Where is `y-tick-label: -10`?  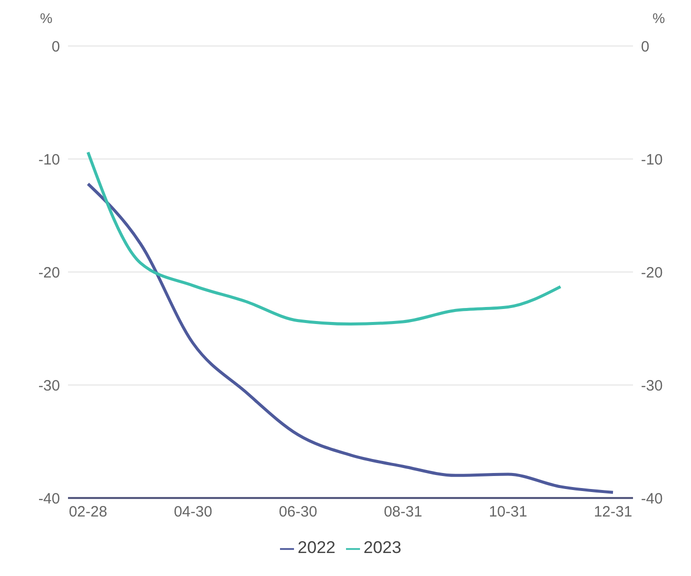 y-tick-label: -10 is located at coordinates (49, 159).